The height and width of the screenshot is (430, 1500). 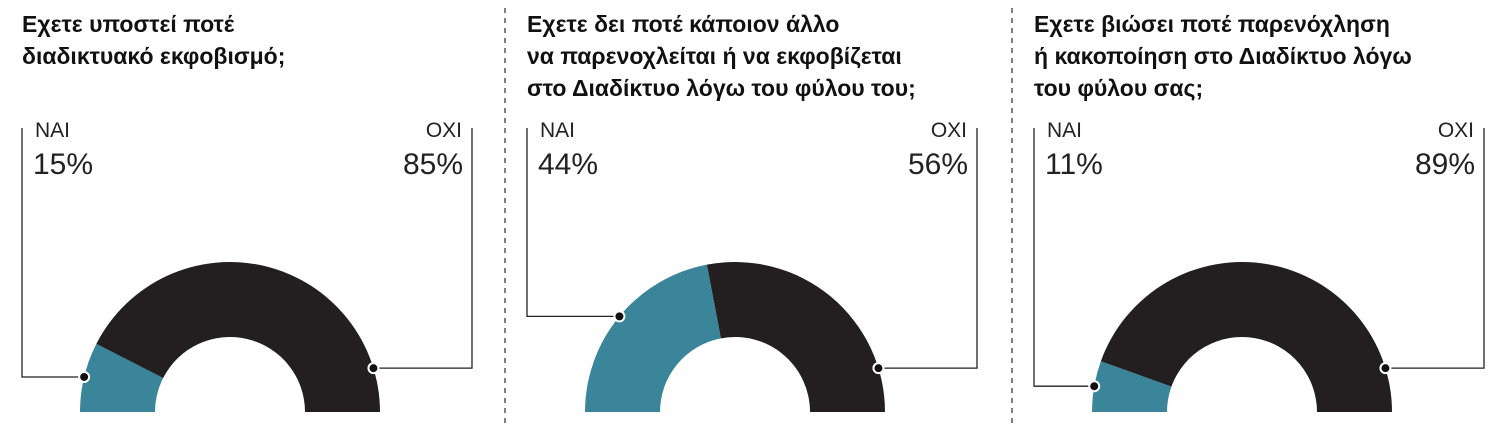 I want to click on value-label: 15%, so click(x=63, y=164).